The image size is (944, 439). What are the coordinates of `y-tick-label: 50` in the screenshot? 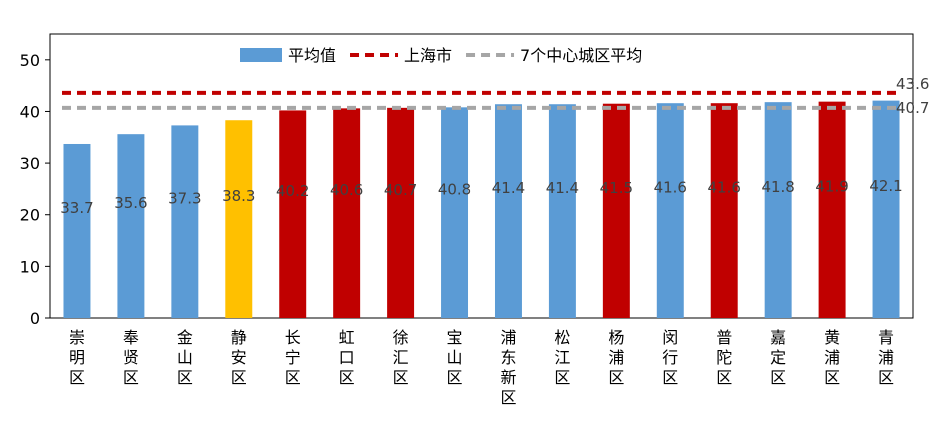 It's located at (30, 60).